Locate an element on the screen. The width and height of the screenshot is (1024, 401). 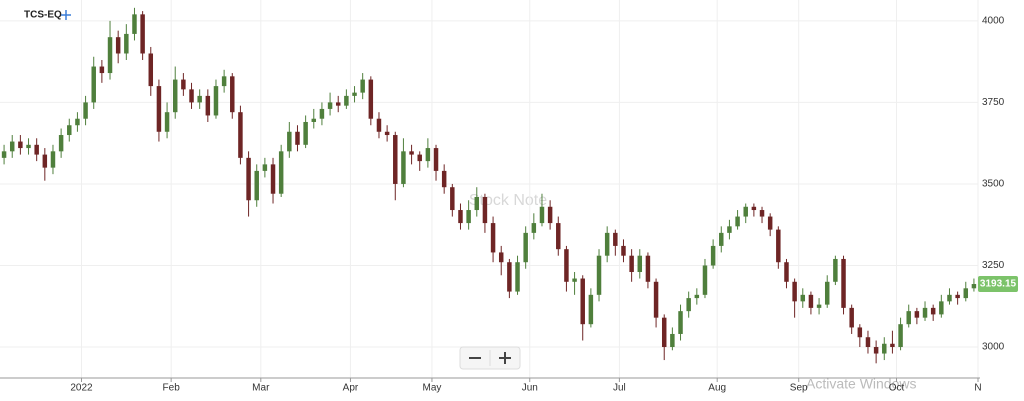
last-price-box is located at coordinates (998, 284).